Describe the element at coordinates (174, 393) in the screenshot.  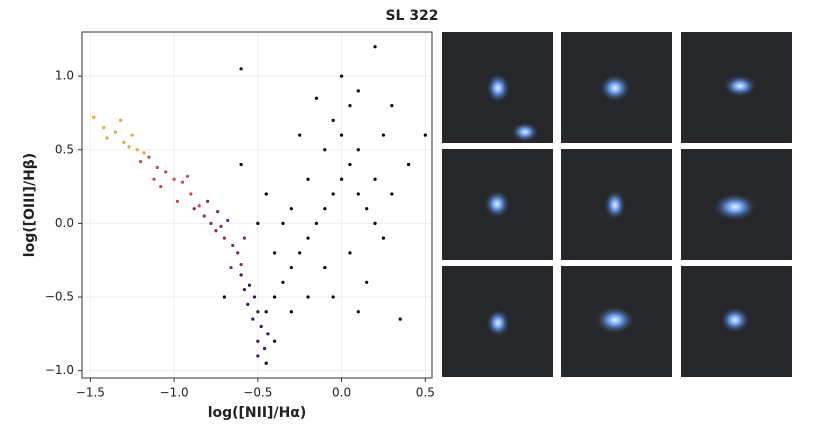
I see `x-tick-label: −1.0` at that location.